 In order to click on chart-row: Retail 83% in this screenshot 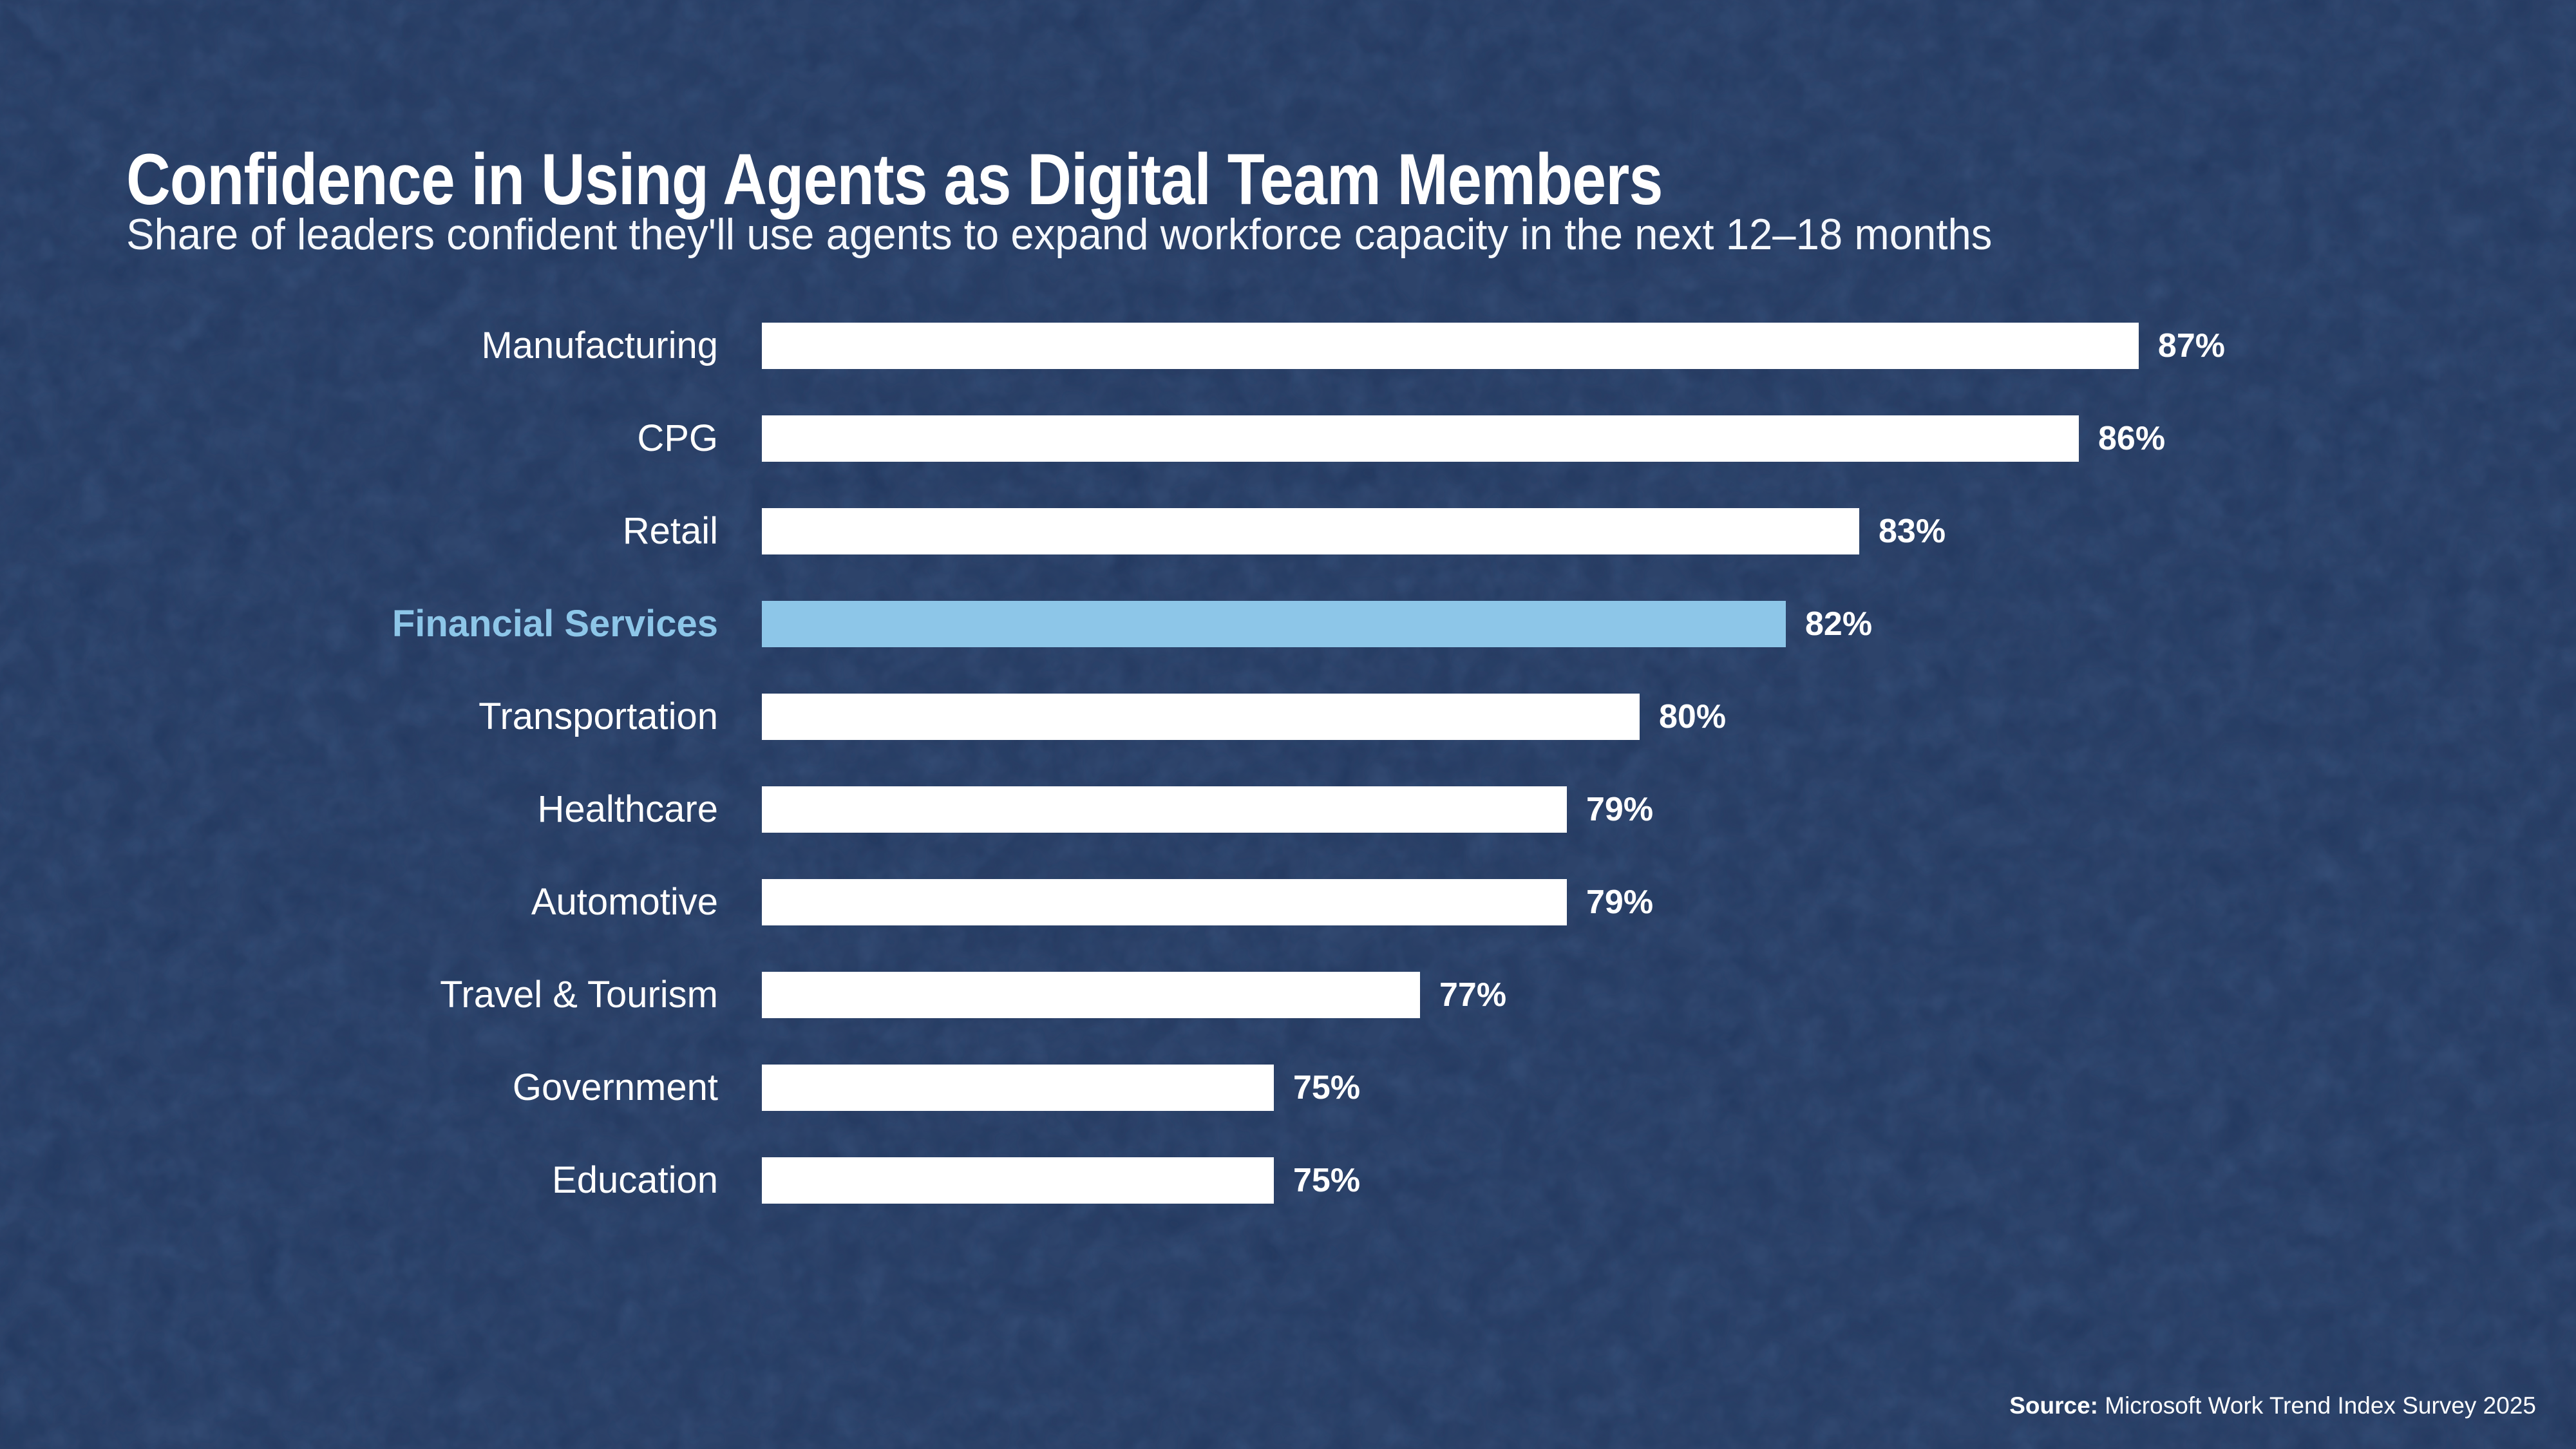, I will do `click(1288, 531)`.